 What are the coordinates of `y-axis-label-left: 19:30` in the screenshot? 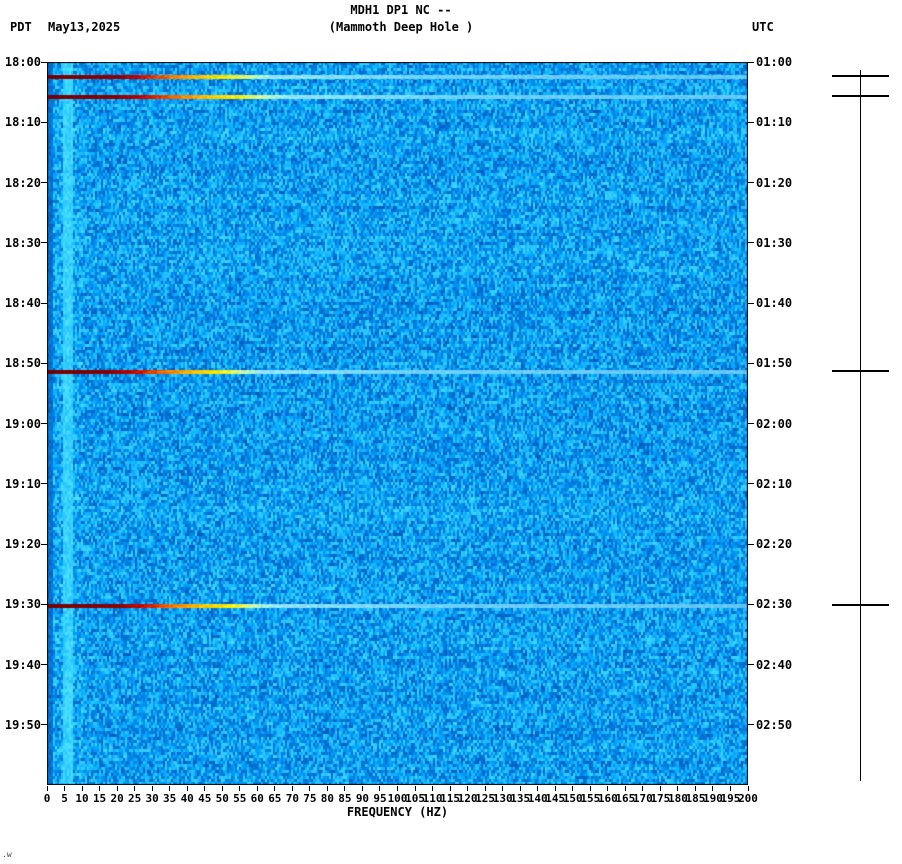 It's located at (22, 604).